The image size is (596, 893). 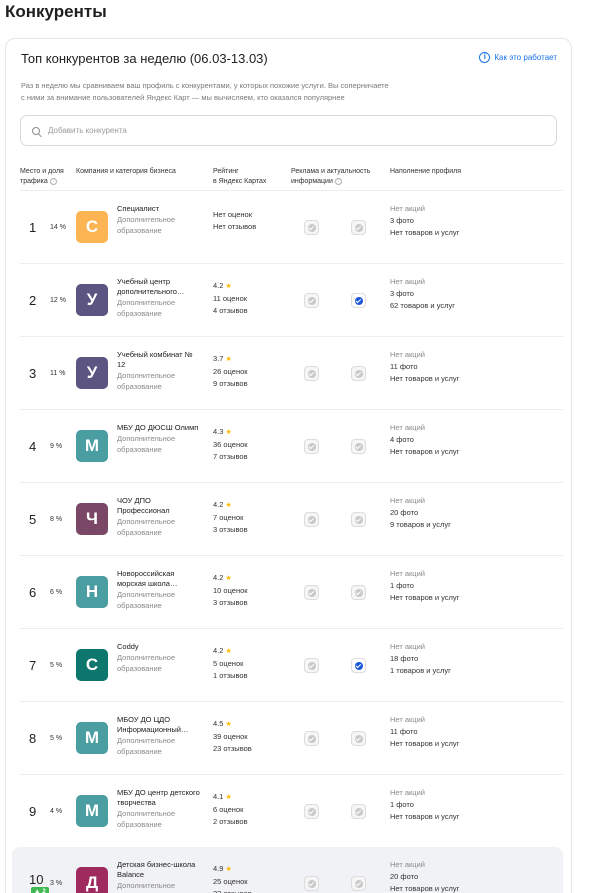 What do you see at coordinates (232, 748) in the screenshot?
I see `reviews-count: 23 отзывов` at bounding box center [232, 748].